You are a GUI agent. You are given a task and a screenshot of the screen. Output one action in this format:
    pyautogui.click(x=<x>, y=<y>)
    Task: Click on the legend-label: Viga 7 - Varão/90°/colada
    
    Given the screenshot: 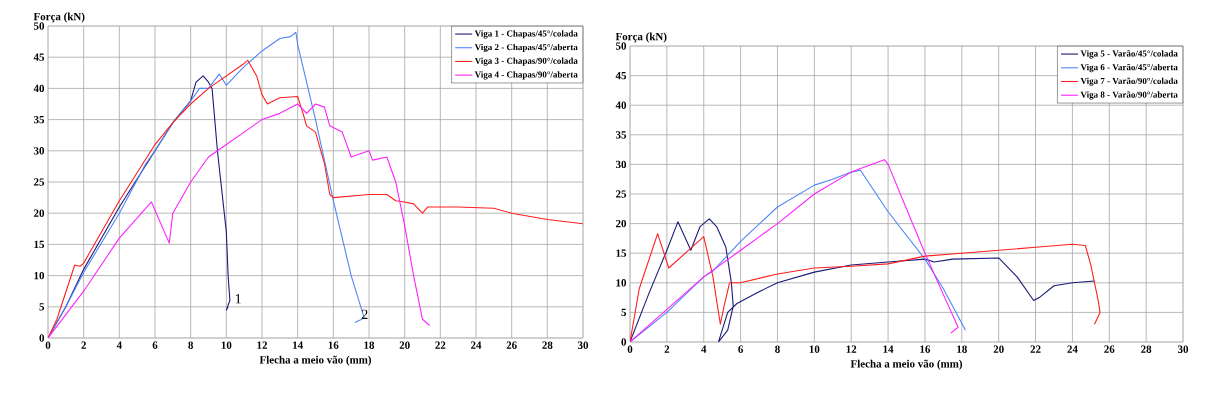 What is the action you would take?
    pyautogui.click(x=1129, y=81)
    